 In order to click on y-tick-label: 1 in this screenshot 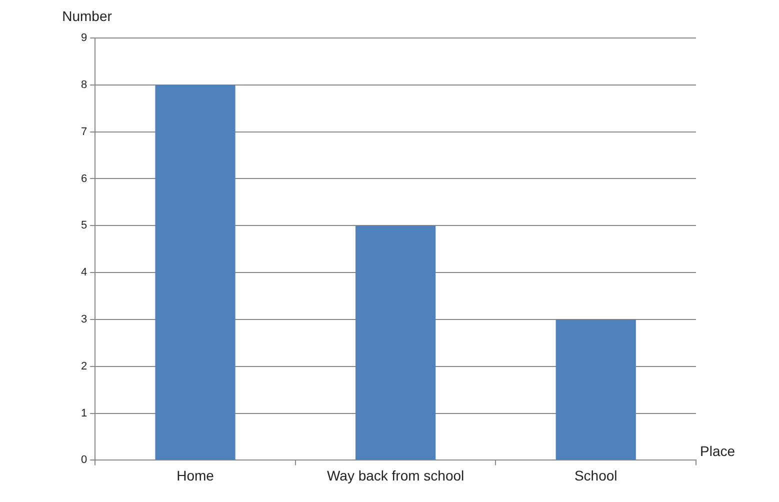, I will do `click(84, 413)`.